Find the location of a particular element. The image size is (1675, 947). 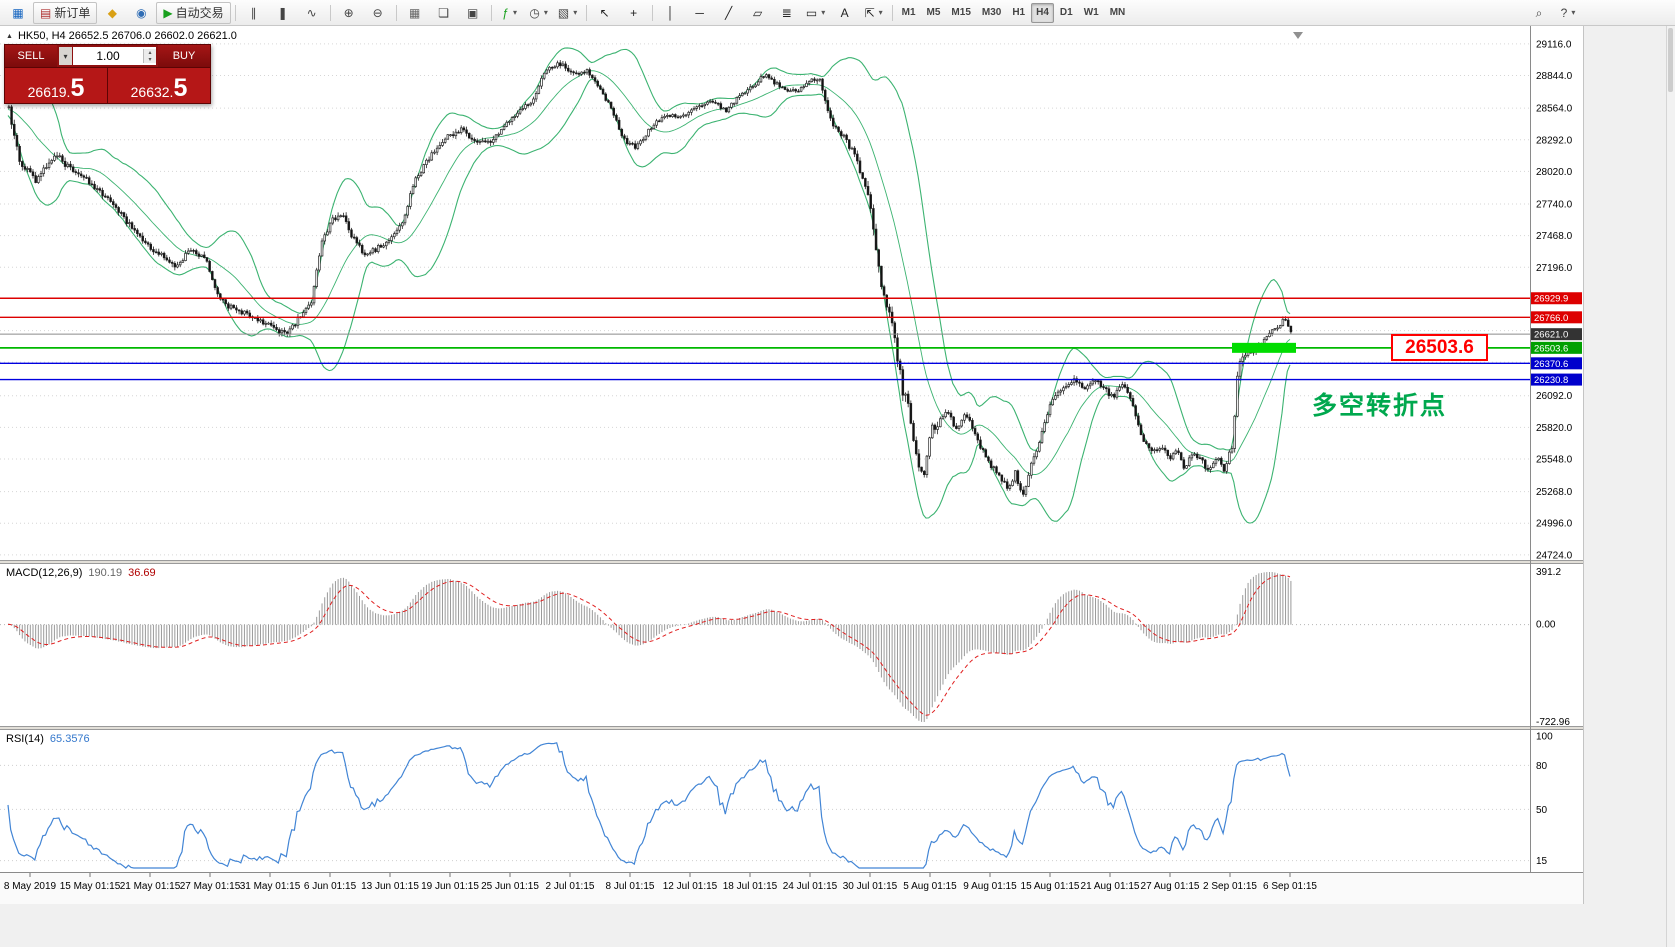

vertical-line-tool: │ is located at coordinates (671, 13).